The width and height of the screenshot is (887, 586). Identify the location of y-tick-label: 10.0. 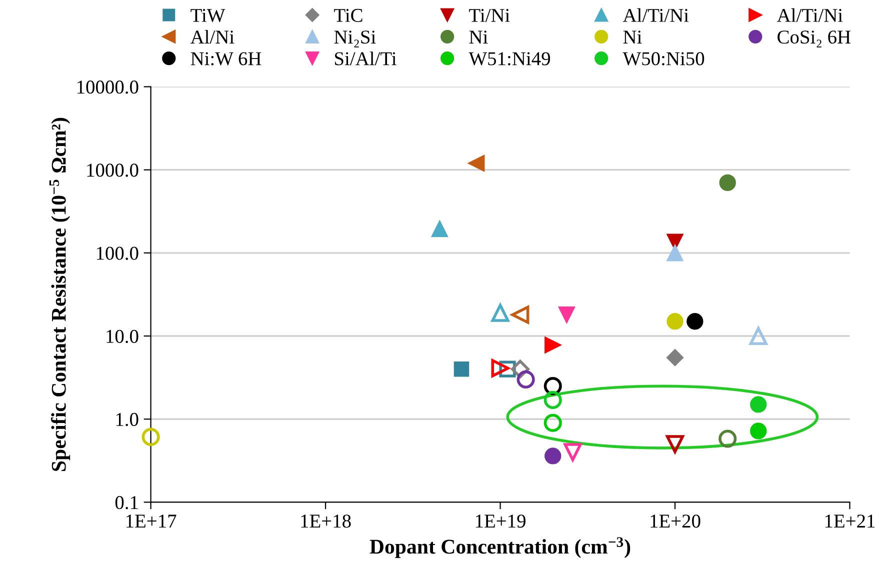
(122, 337).